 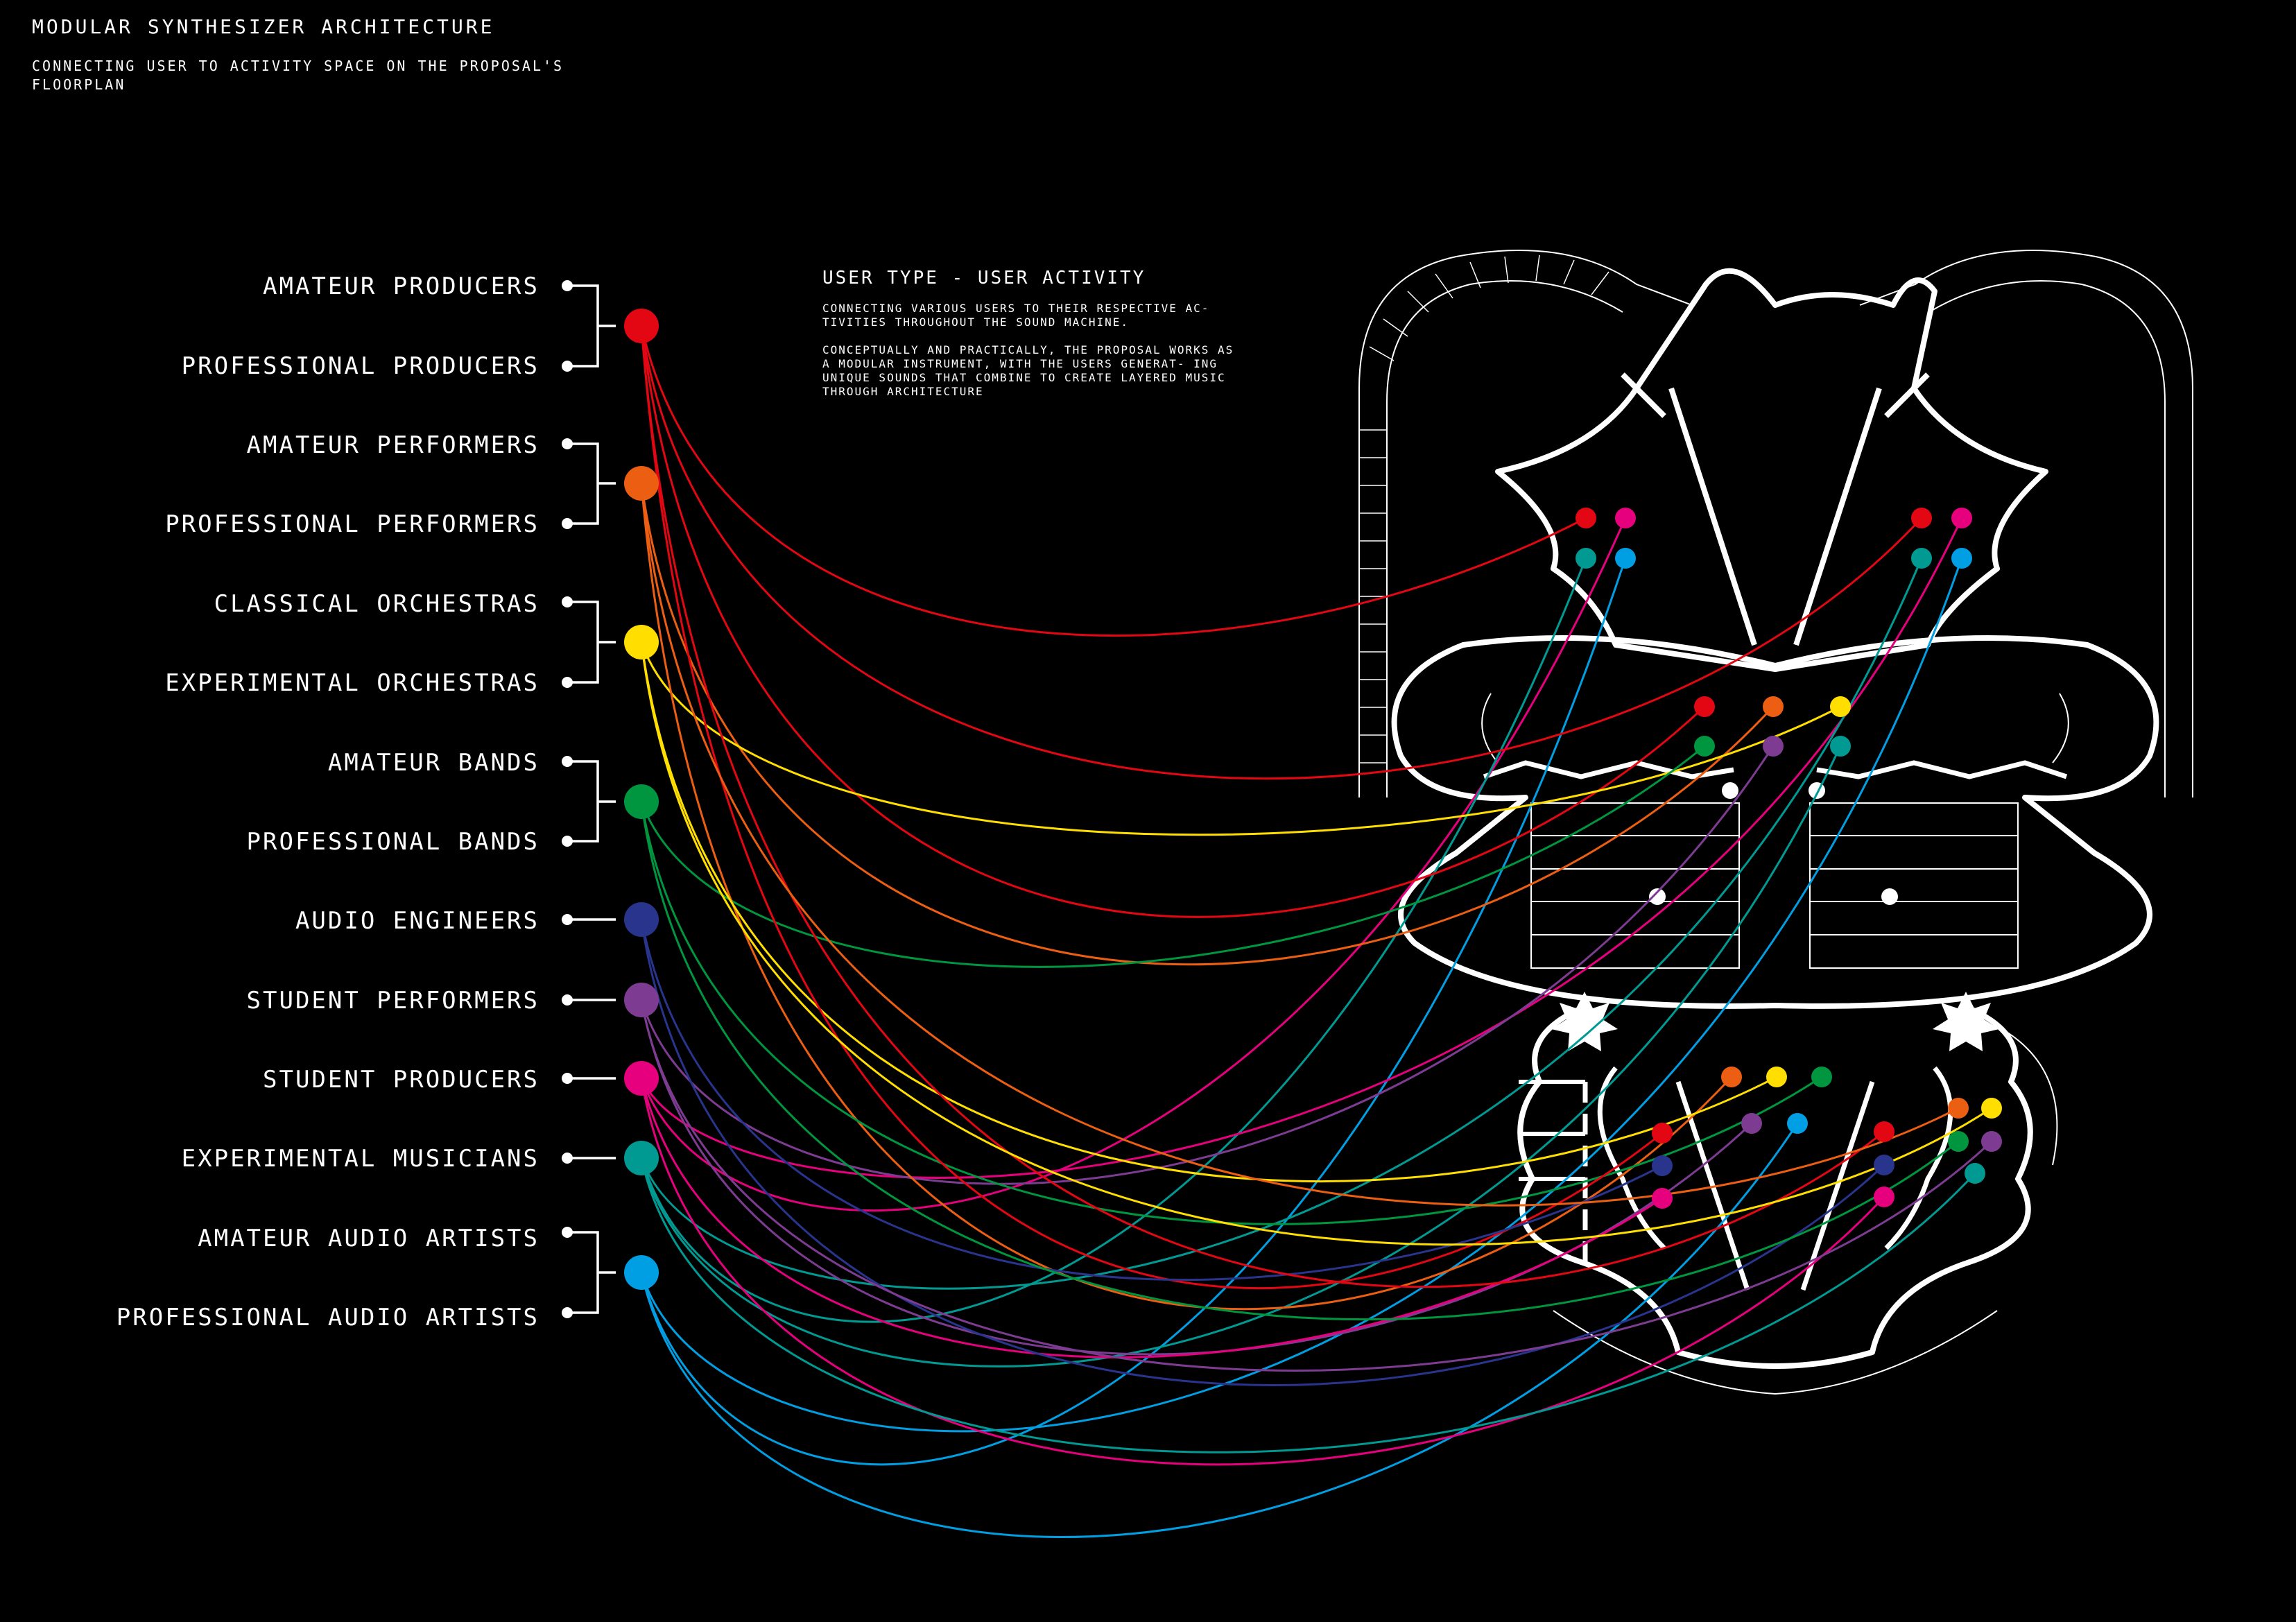 I want to click on connection-curve-experimental-musicians, so click(x=1308, y=1305).